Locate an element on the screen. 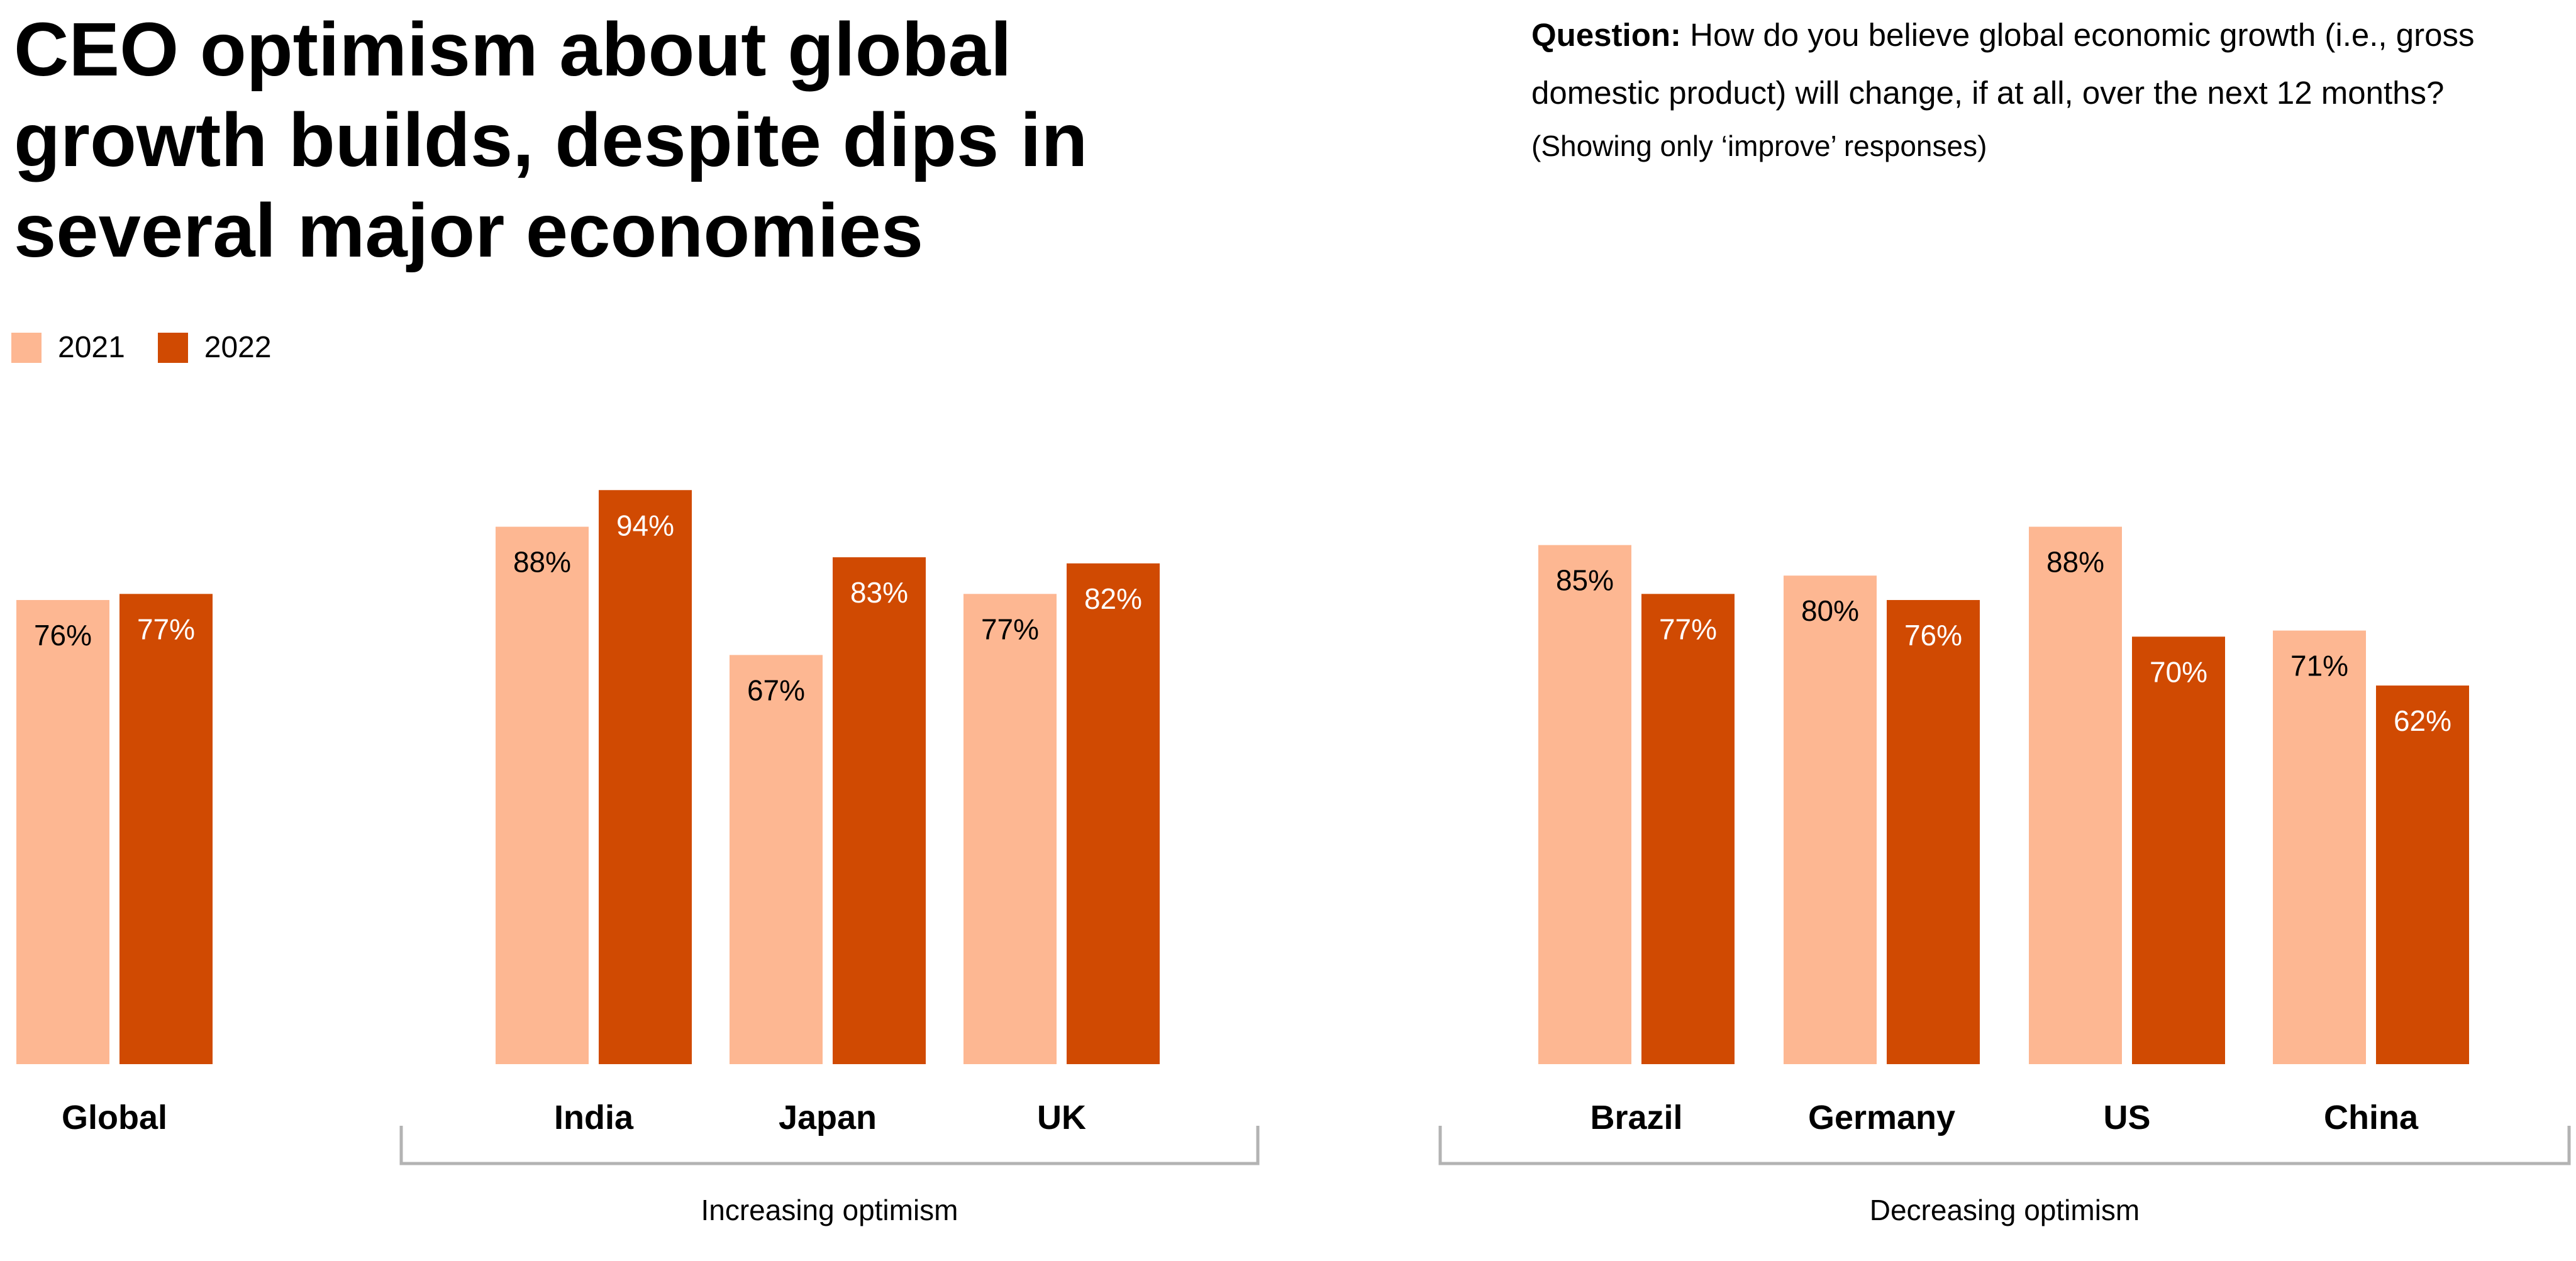 The height and width of the screenshot is (1261, 2576). legend-label-2022: 2022 is located at coordinates (238, 347).